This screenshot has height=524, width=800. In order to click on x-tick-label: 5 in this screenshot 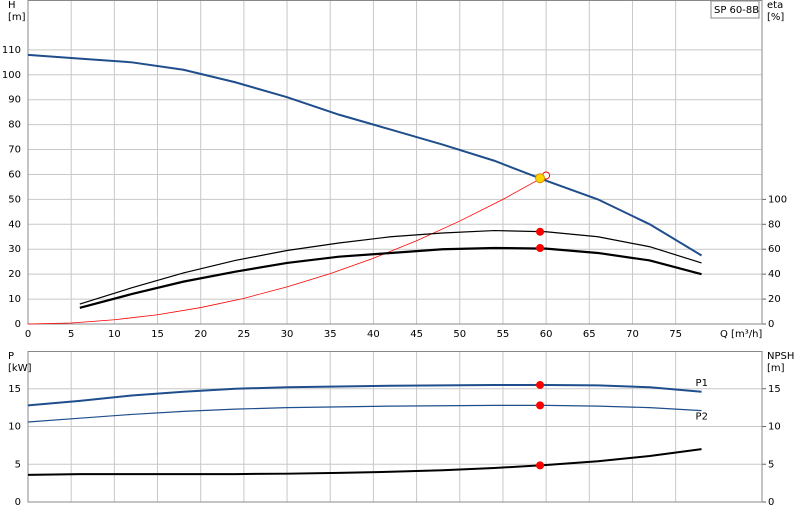, I will do `click(71, 334)`.